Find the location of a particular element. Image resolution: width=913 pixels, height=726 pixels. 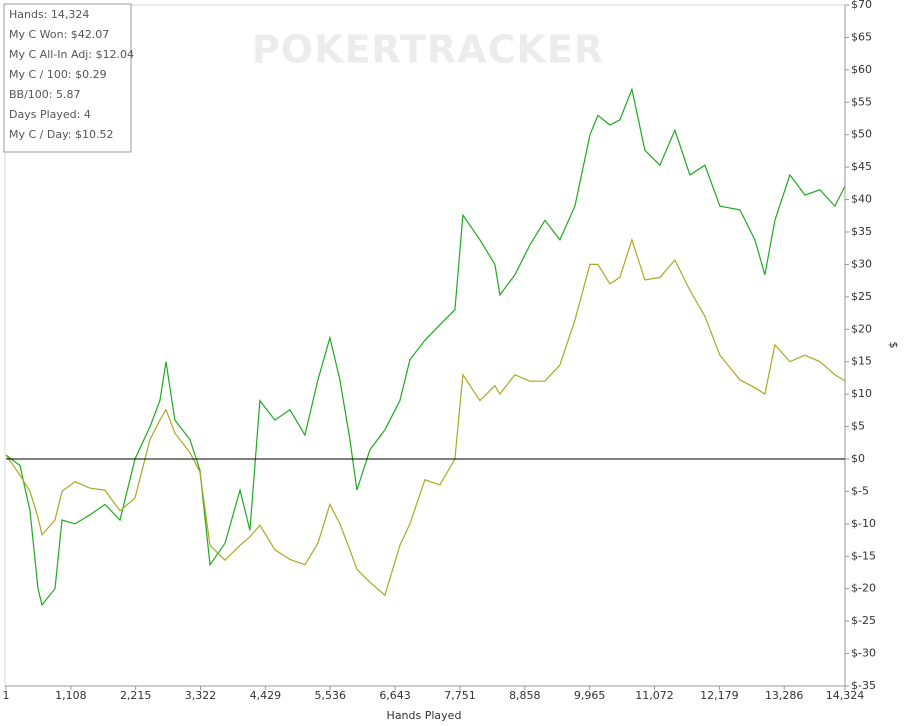

x-tick-label: 7,751 is located at coordinates (460, 695).